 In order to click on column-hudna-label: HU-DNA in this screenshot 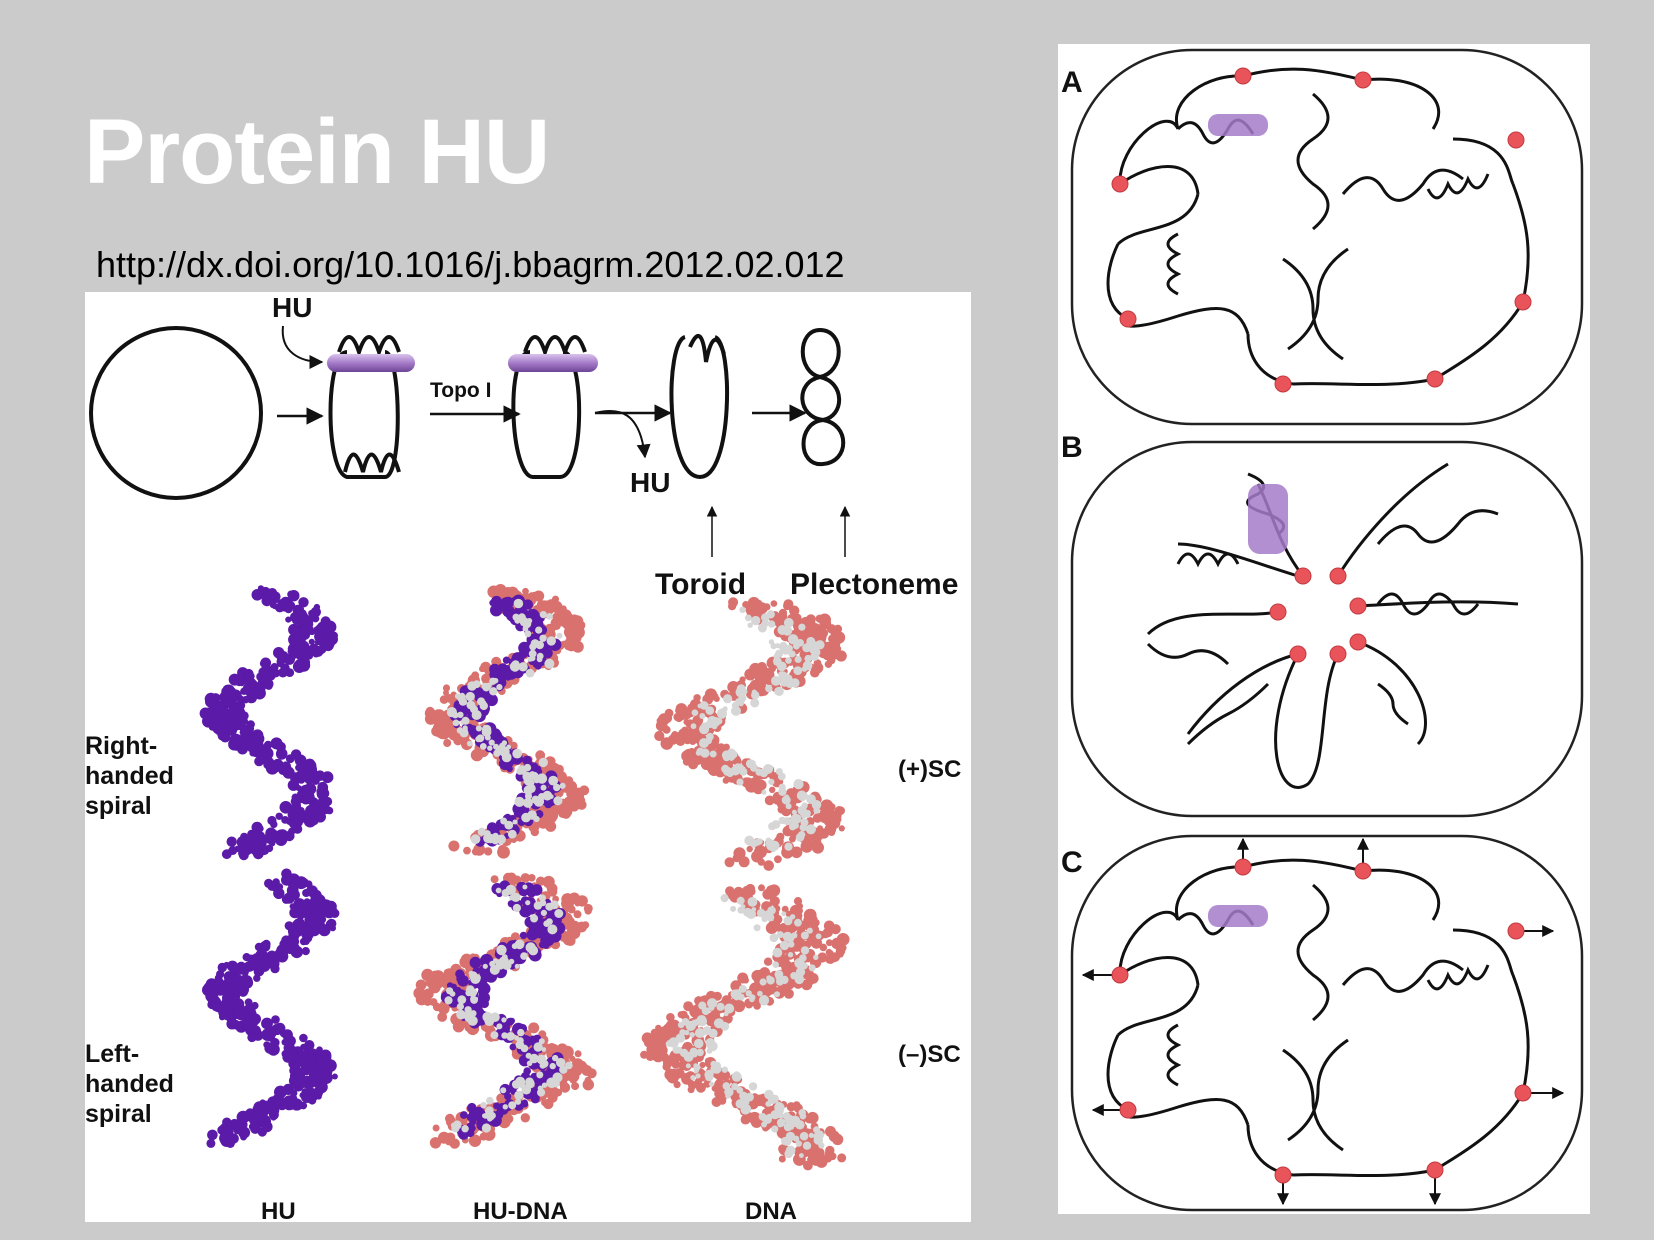, I will do `click(520, 1210)`.